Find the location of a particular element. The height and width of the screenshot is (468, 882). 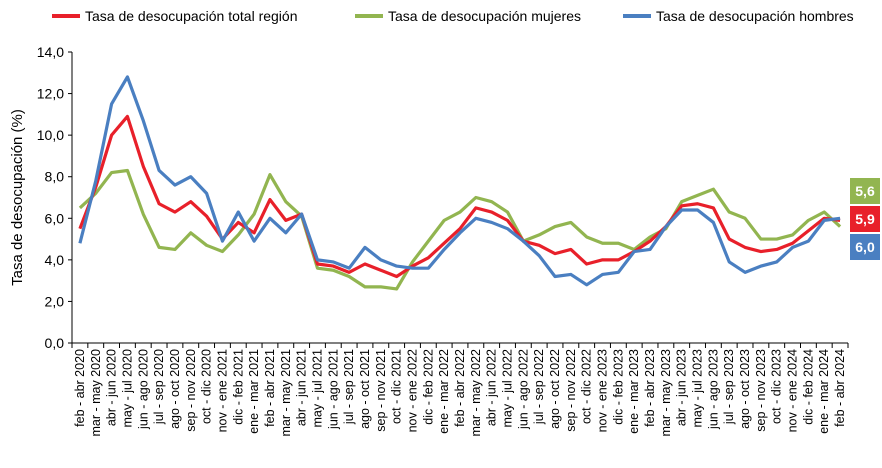

x-tick-label: mar - may 2021 is located at coordinates (286, 393).